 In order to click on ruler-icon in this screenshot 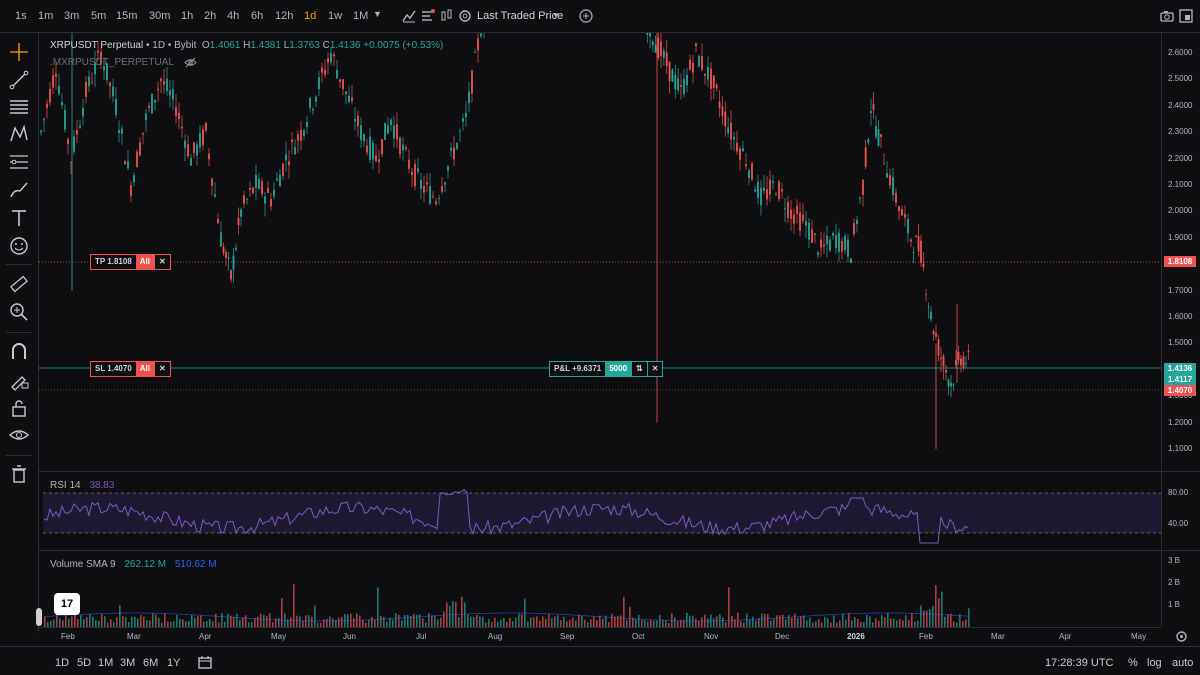, I will do `click(19, 284)`.